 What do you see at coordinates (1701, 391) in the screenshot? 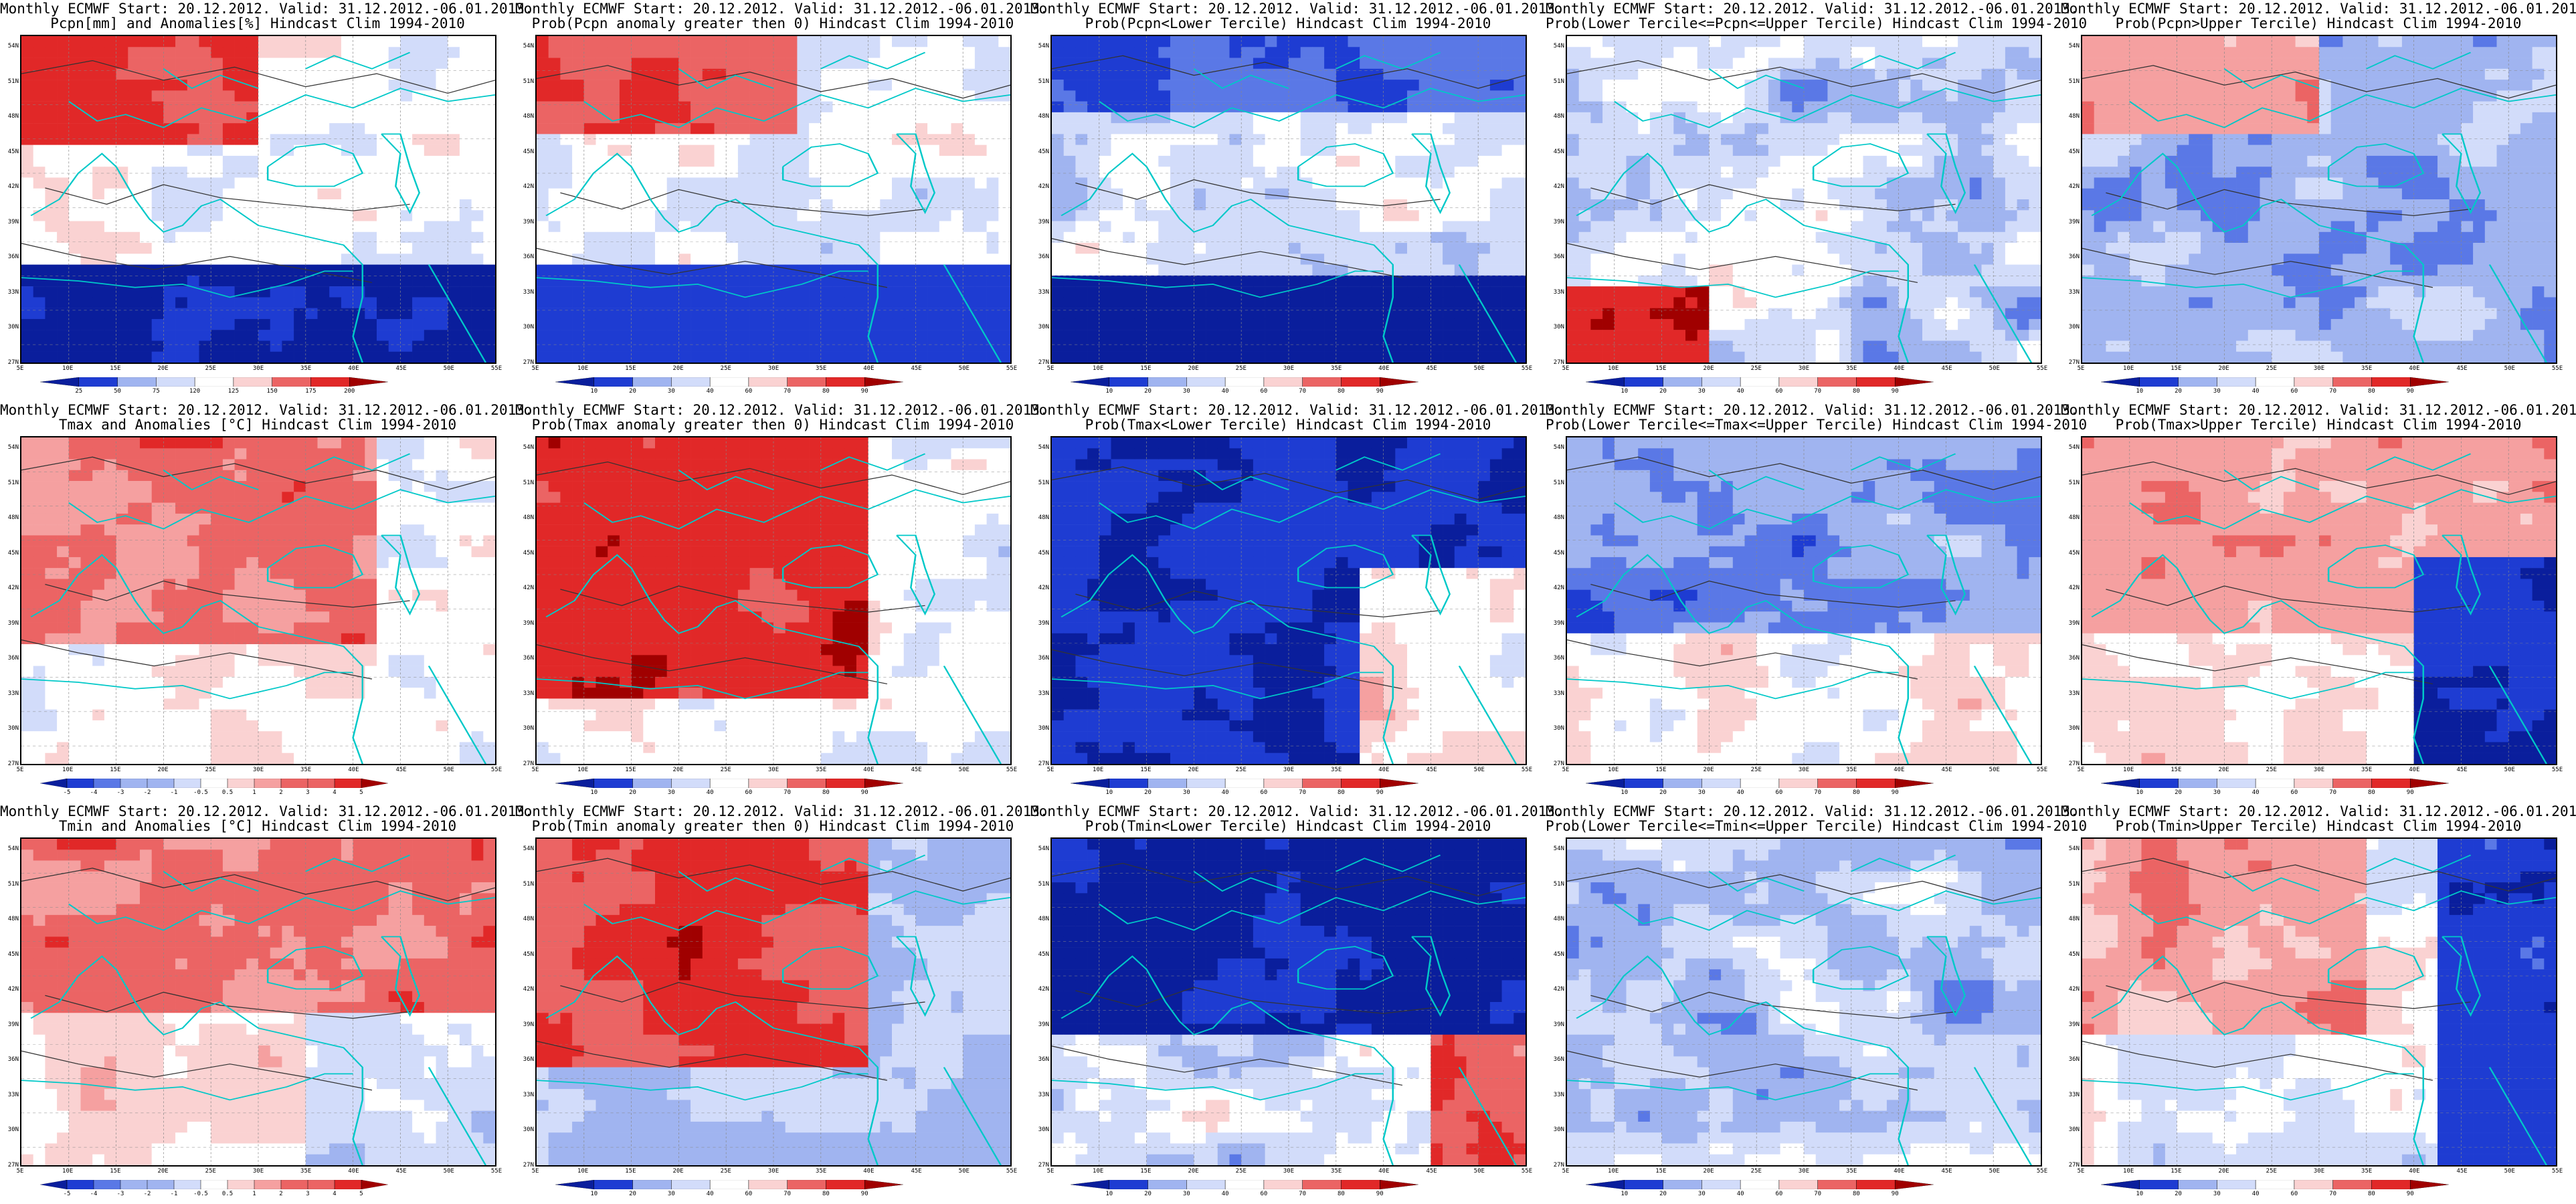
I see `colorbar-tick-label: 30` at bounding box center [1701, 391].